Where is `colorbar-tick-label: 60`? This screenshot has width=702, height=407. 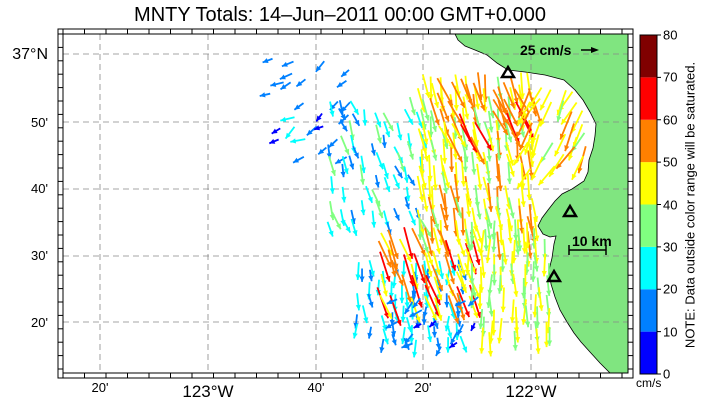 colorbar-tick-label: 60 is located at coordinates (670, 120).